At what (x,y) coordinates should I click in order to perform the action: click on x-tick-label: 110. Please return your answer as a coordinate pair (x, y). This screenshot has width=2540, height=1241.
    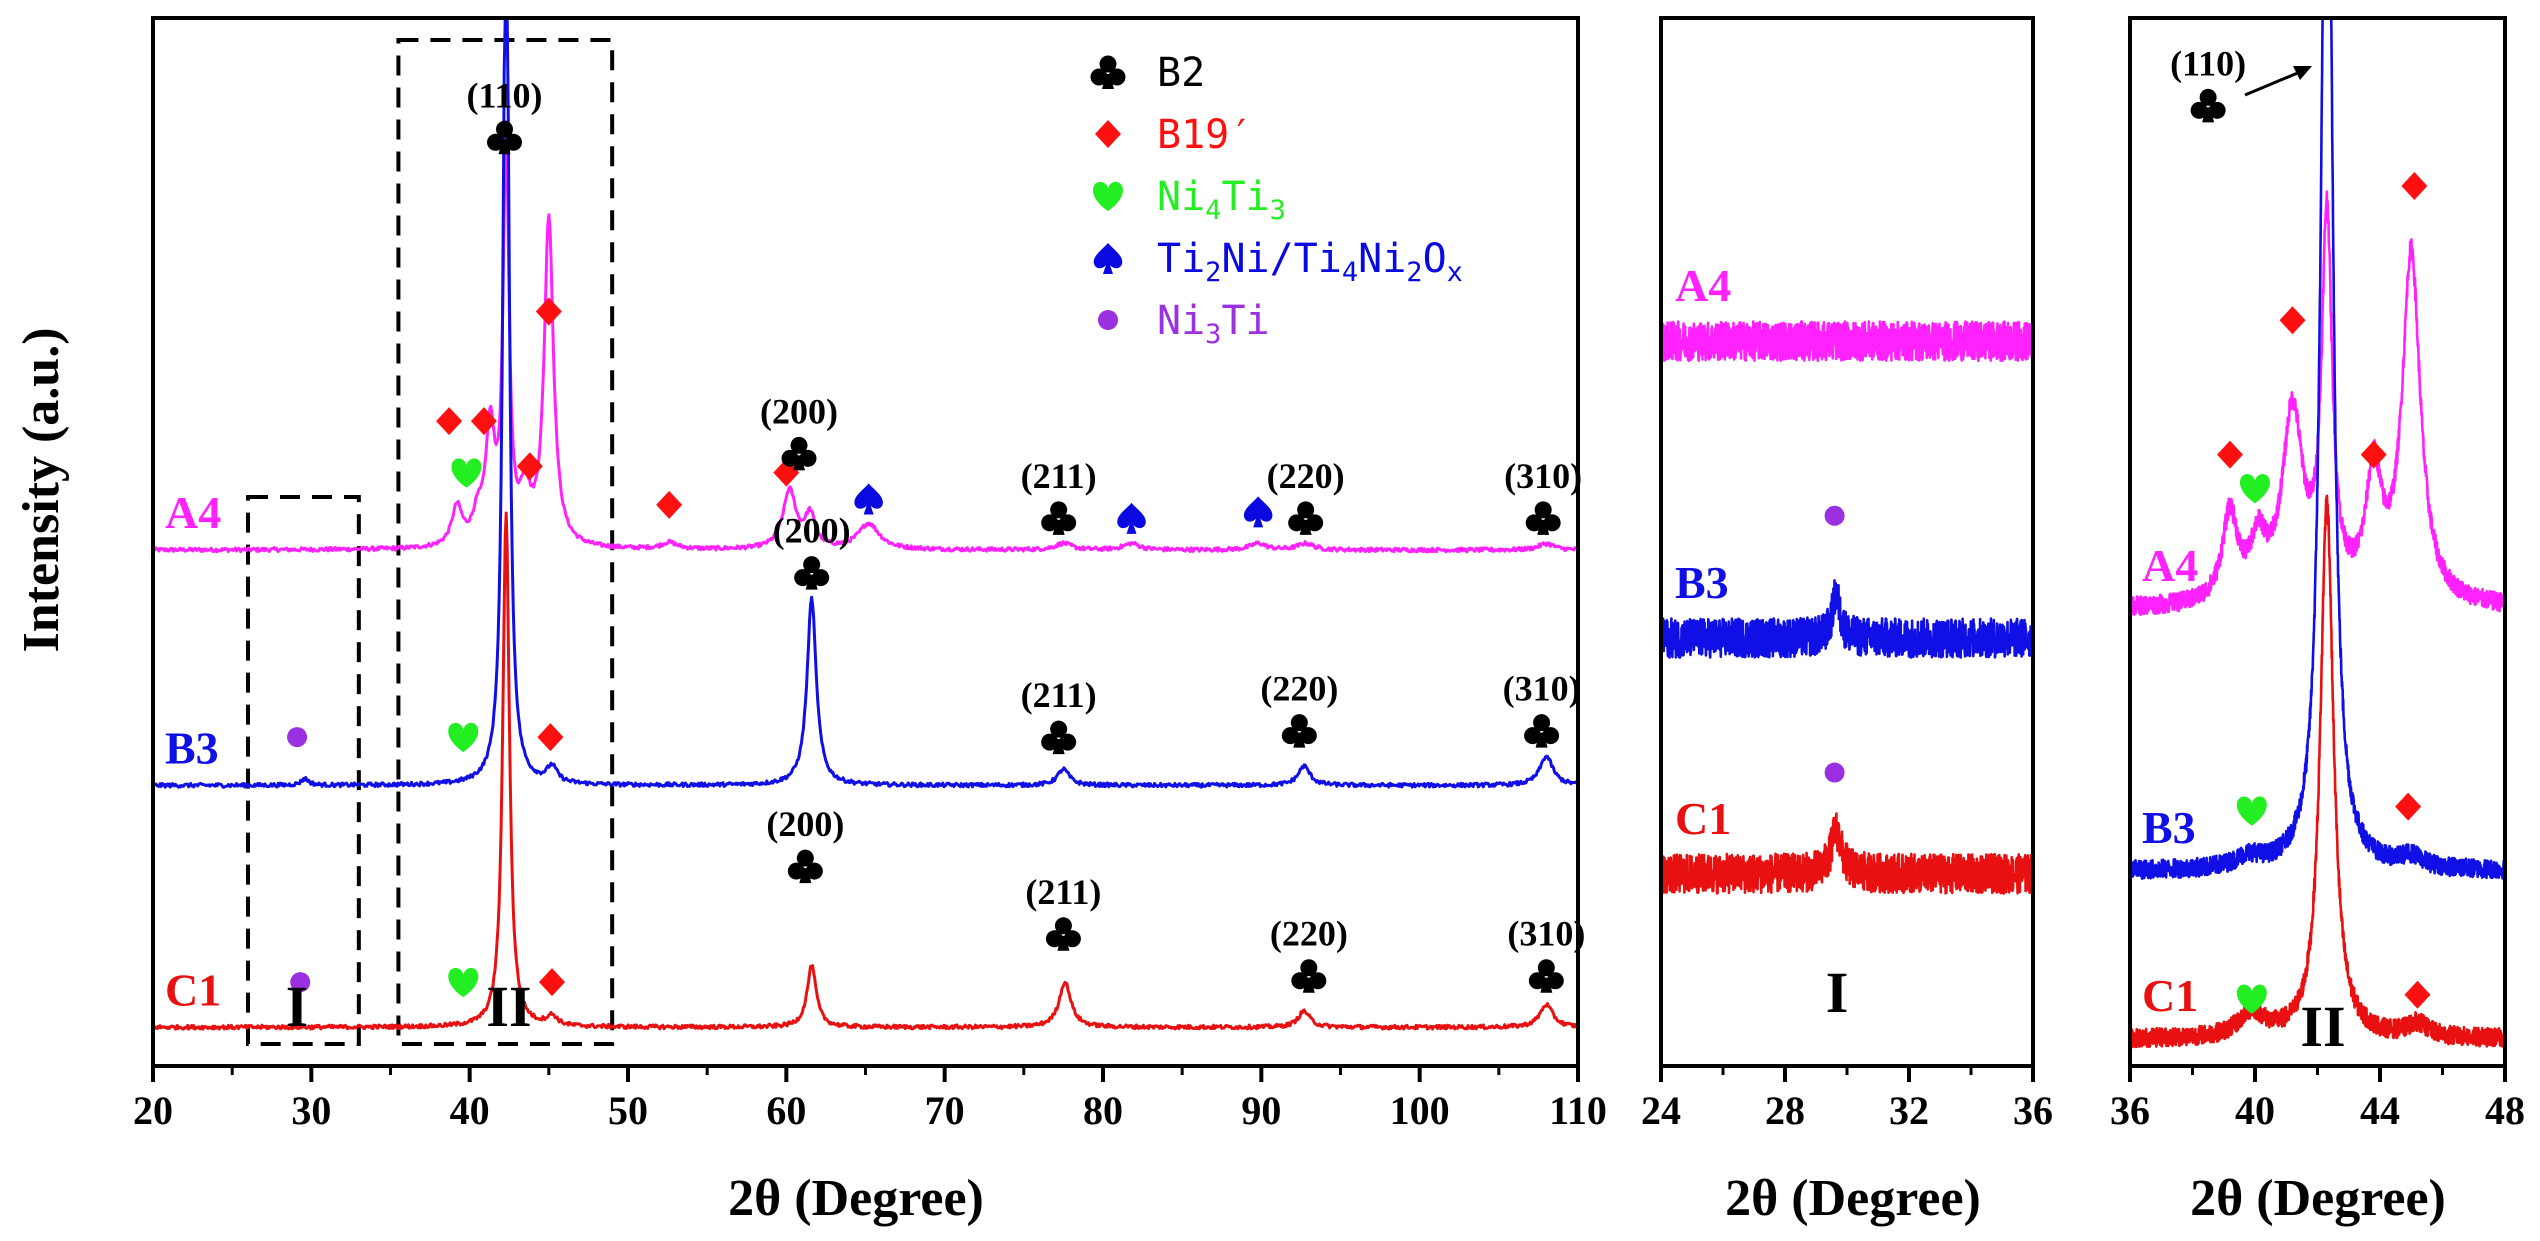
    Looking at the image, I should click on (1578, 1110).